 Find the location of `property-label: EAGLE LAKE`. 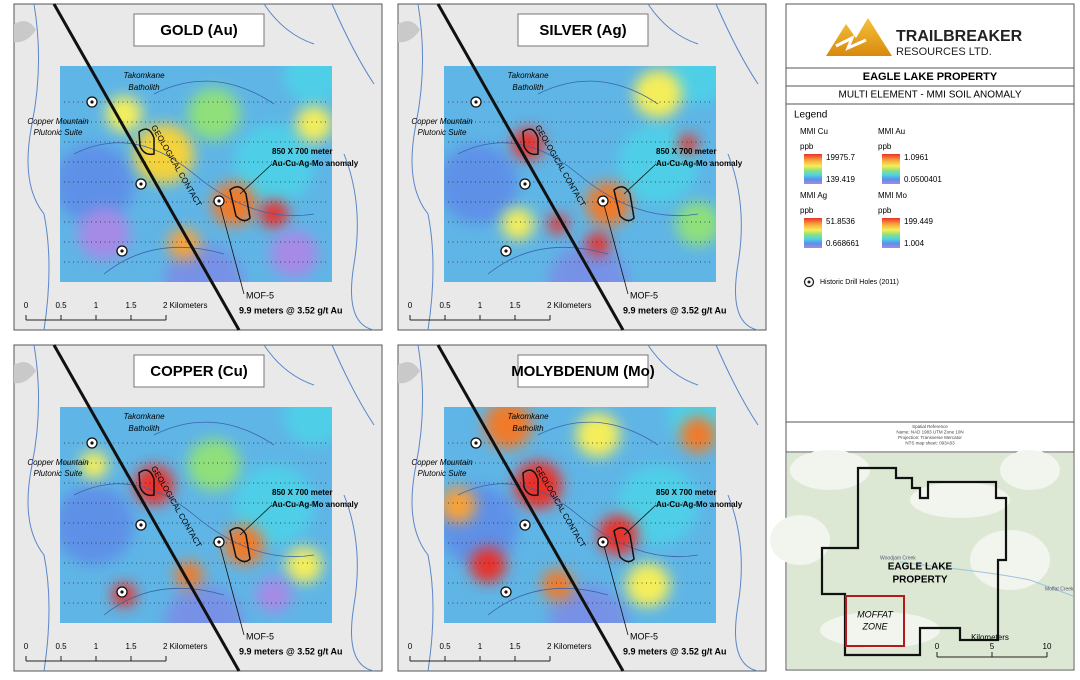

property-label: EAGLE LAKE is located at coordinates (920, 567).